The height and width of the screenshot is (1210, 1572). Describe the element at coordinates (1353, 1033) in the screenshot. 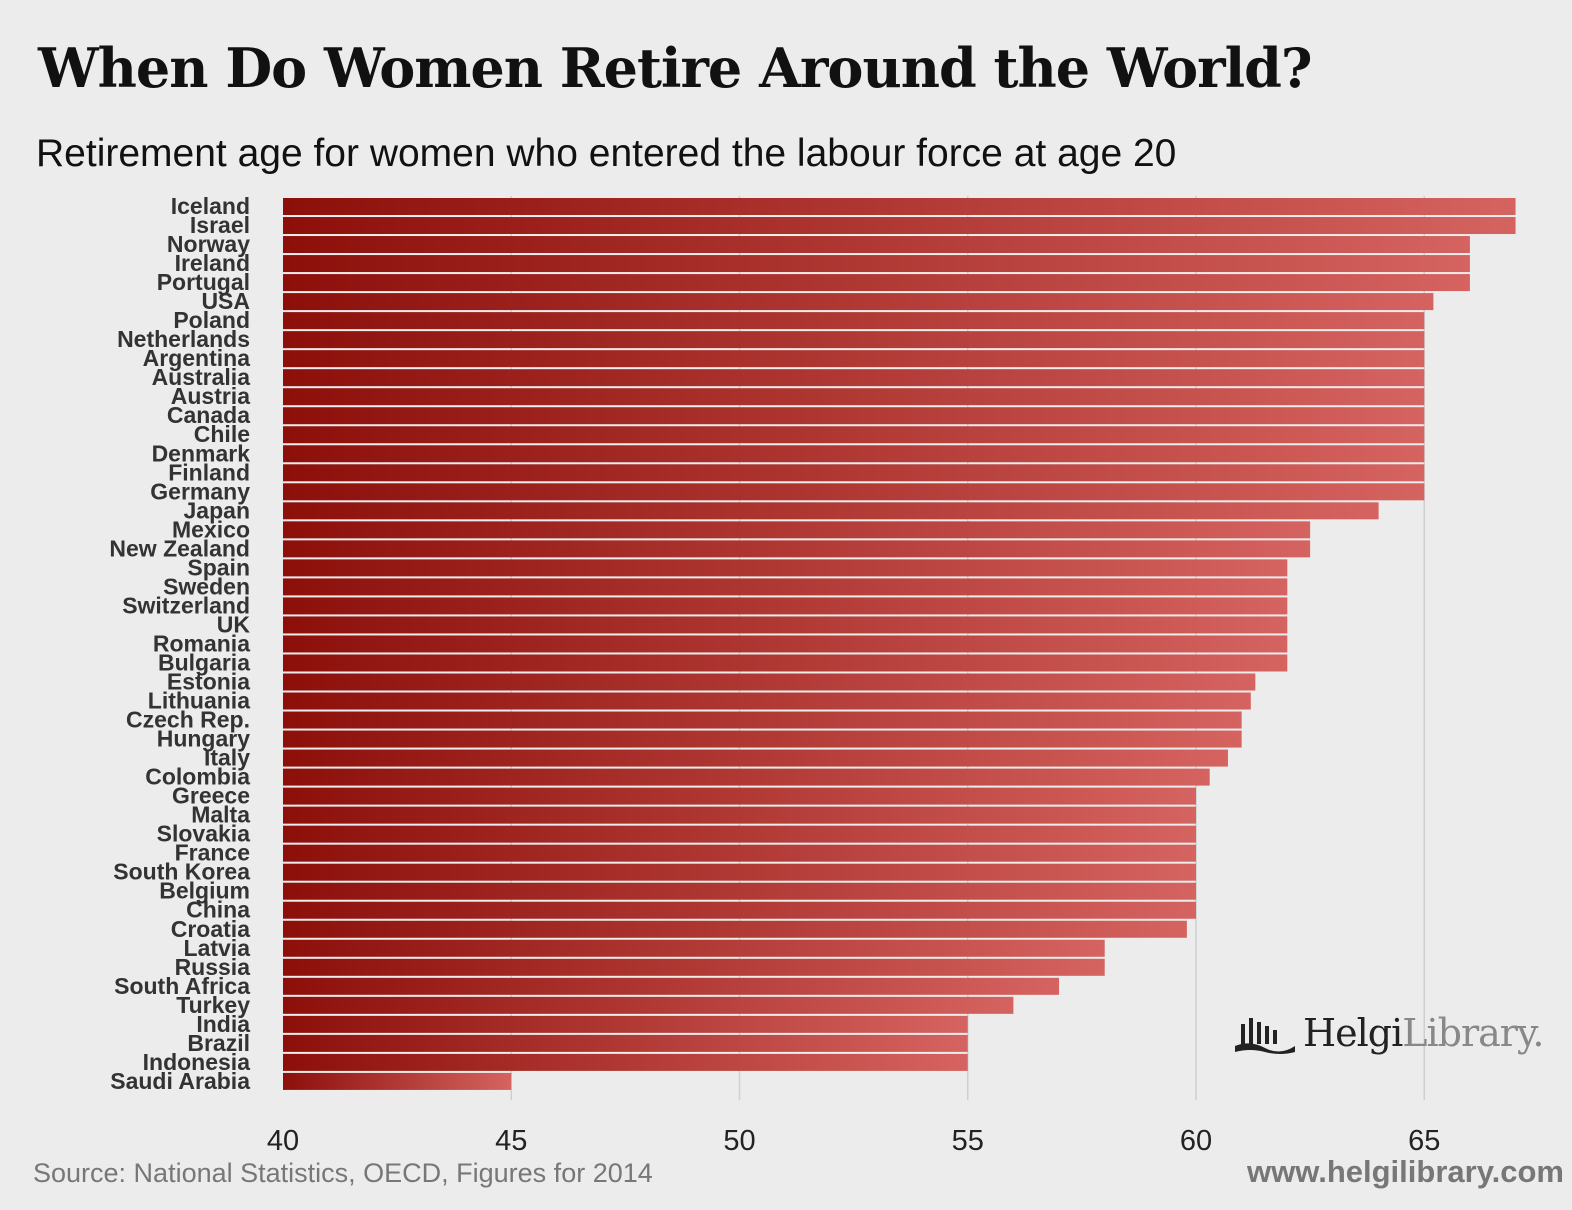

I see `logo-text-helgi: Helgi` at that location.